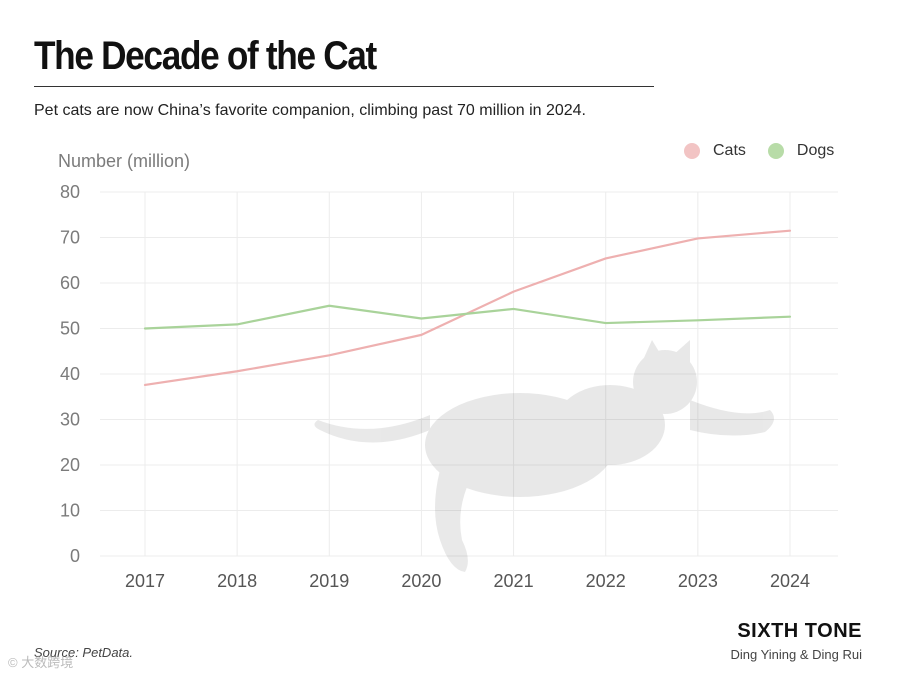 This screenshot has width=900, height=682. Describe the element at coordinates (698, 581) in the screenshot. I see `x-tick-label: 2023` at that location.